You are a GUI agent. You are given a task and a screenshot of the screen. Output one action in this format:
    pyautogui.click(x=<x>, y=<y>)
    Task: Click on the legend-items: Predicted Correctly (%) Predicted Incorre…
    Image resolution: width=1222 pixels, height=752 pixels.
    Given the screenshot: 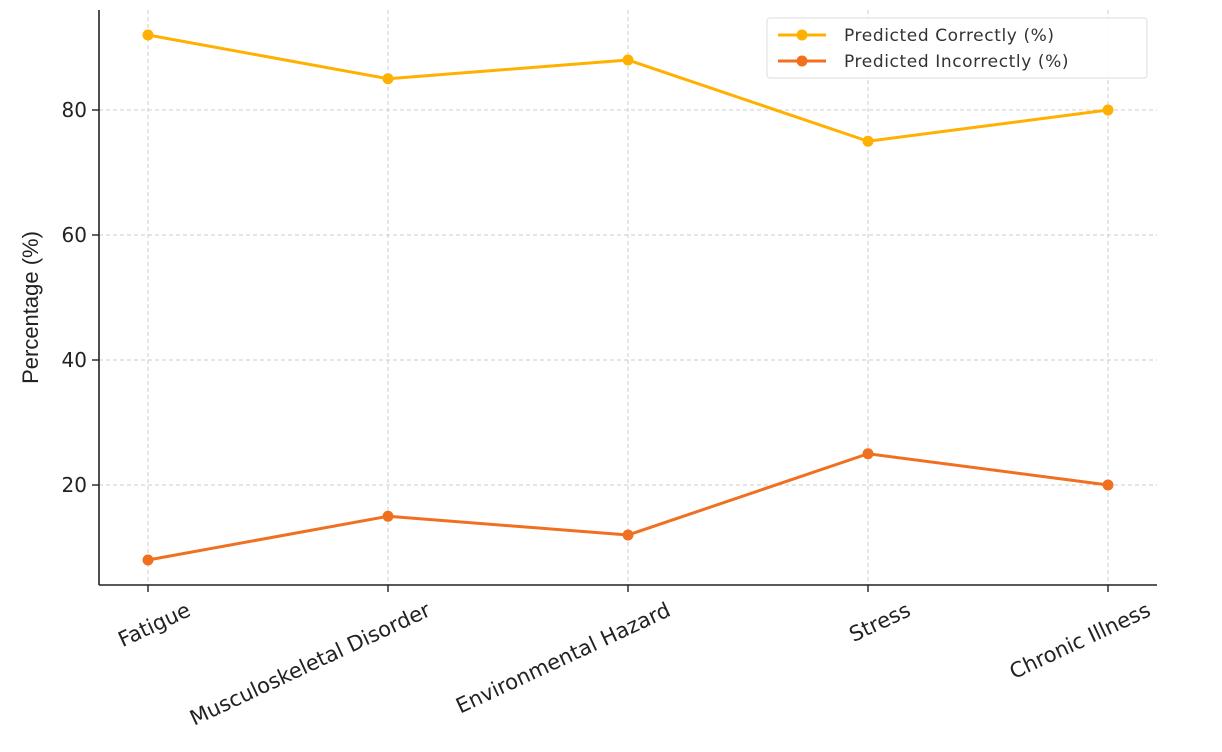 What is the action you would take?
    pyautogui.click(x=923, y=49)
    